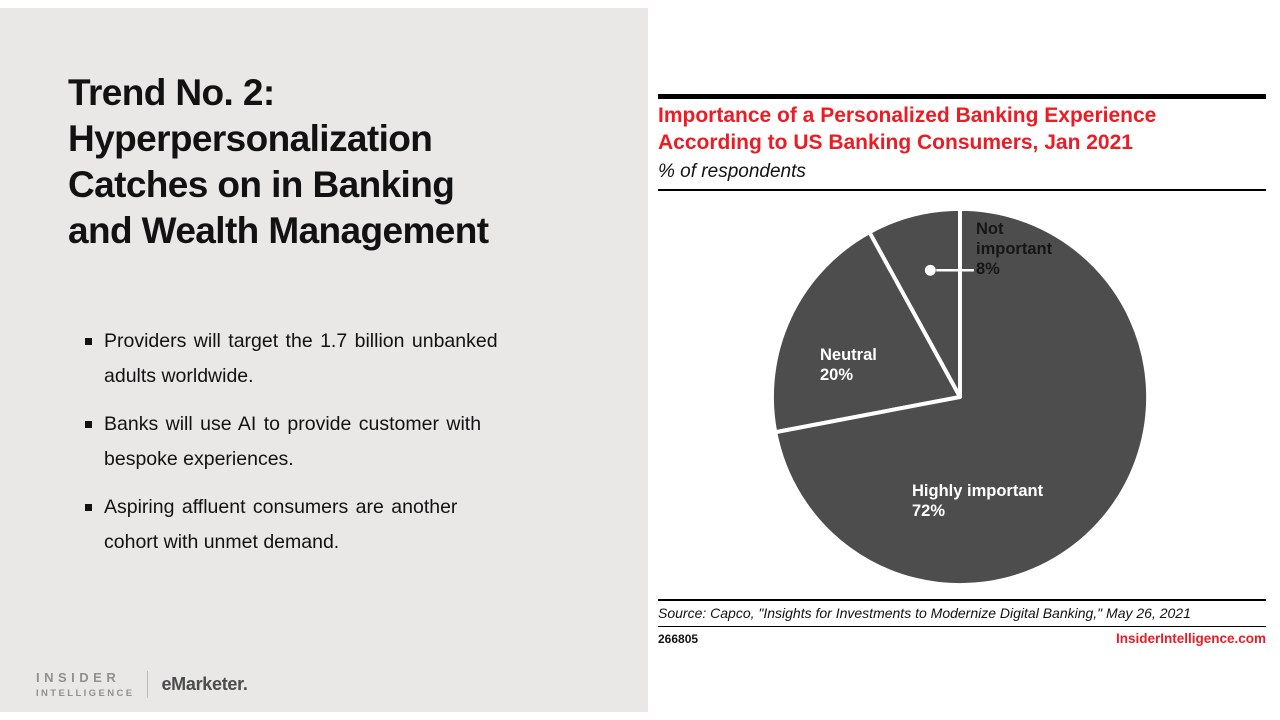  What do you see at coordinates (977, 501) in the screenshot?
I see `pie-label-highly-important: Highly important 72%` at bounding box center [977, 501].